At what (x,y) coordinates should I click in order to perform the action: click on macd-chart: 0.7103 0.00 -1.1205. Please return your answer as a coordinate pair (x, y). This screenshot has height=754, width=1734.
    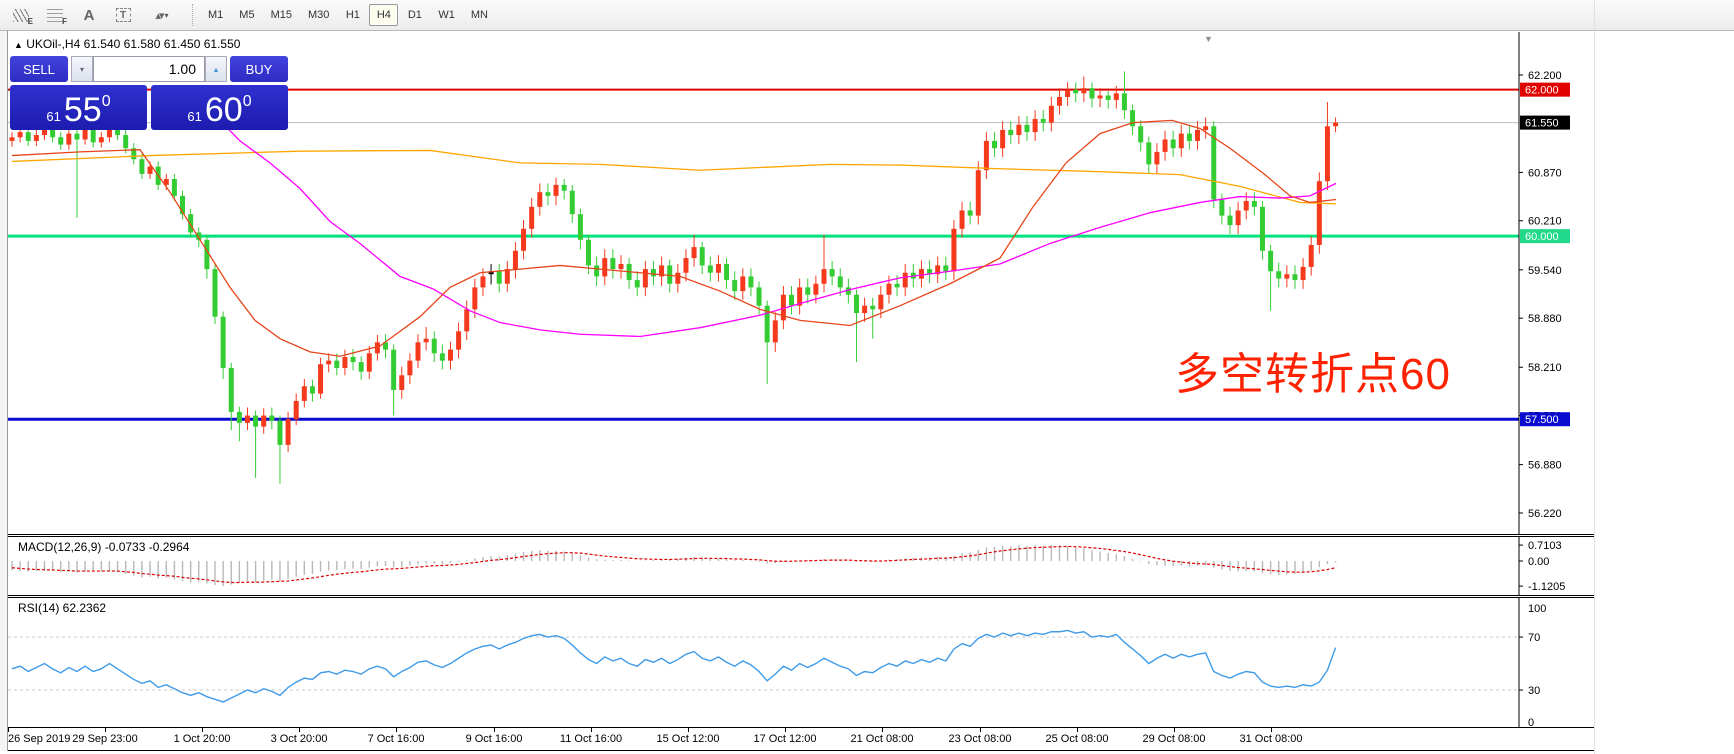
    Looking at the image, I should click on (788, 566).